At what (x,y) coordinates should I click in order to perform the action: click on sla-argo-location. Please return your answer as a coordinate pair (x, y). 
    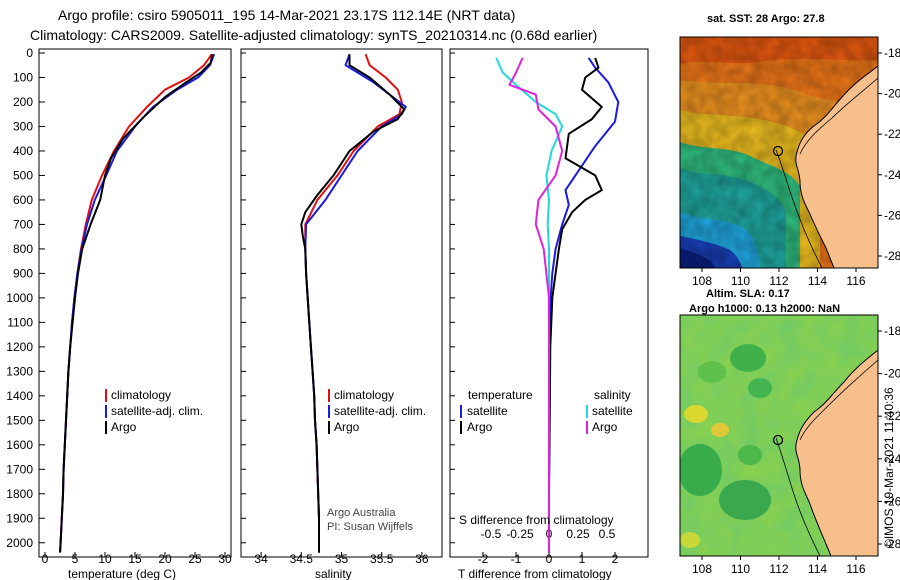
    Looking at the image, I should click on (778, 440).